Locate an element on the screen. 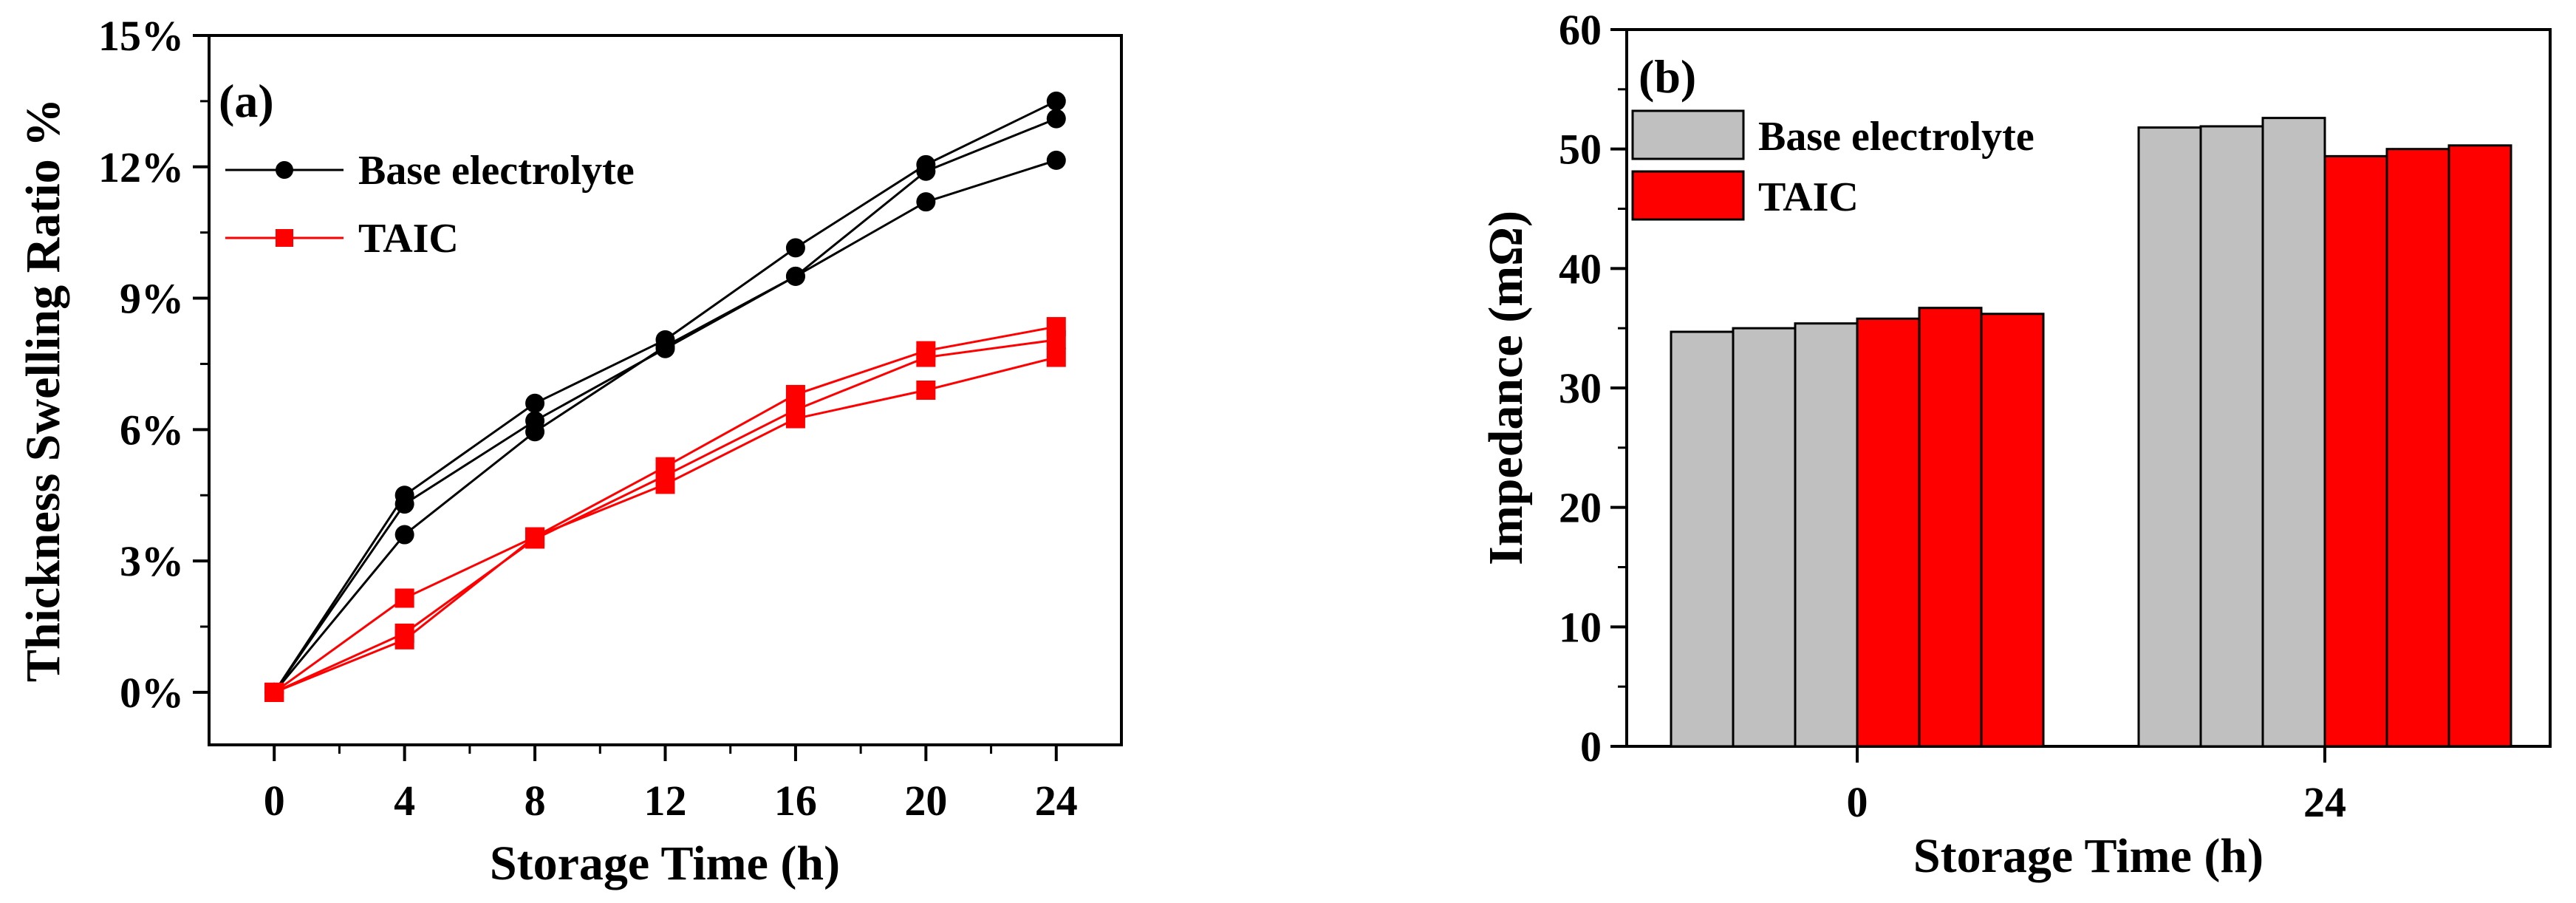 The height and width of the screenshot is (903, 2576). b-y-tick-label: 40 is located at coordinates (1580, 269).